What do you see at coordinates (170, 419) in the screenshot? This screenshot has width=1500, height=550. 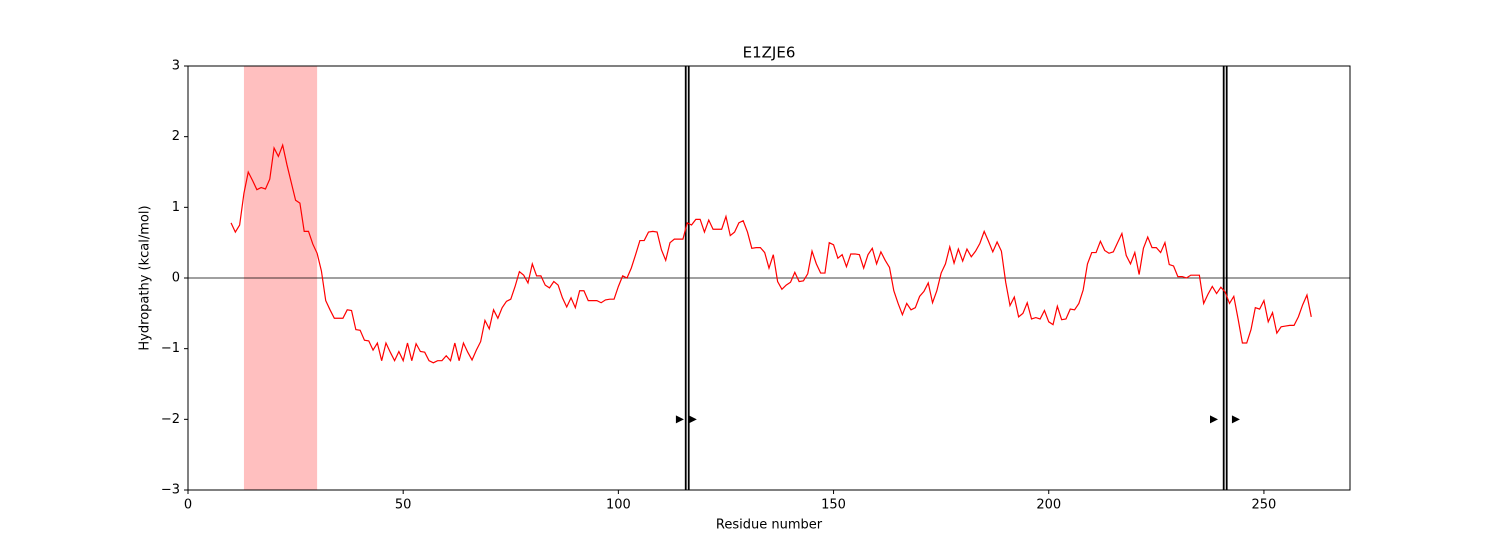 I see `y-tick-label: −2` at bounding box center [170, 419].